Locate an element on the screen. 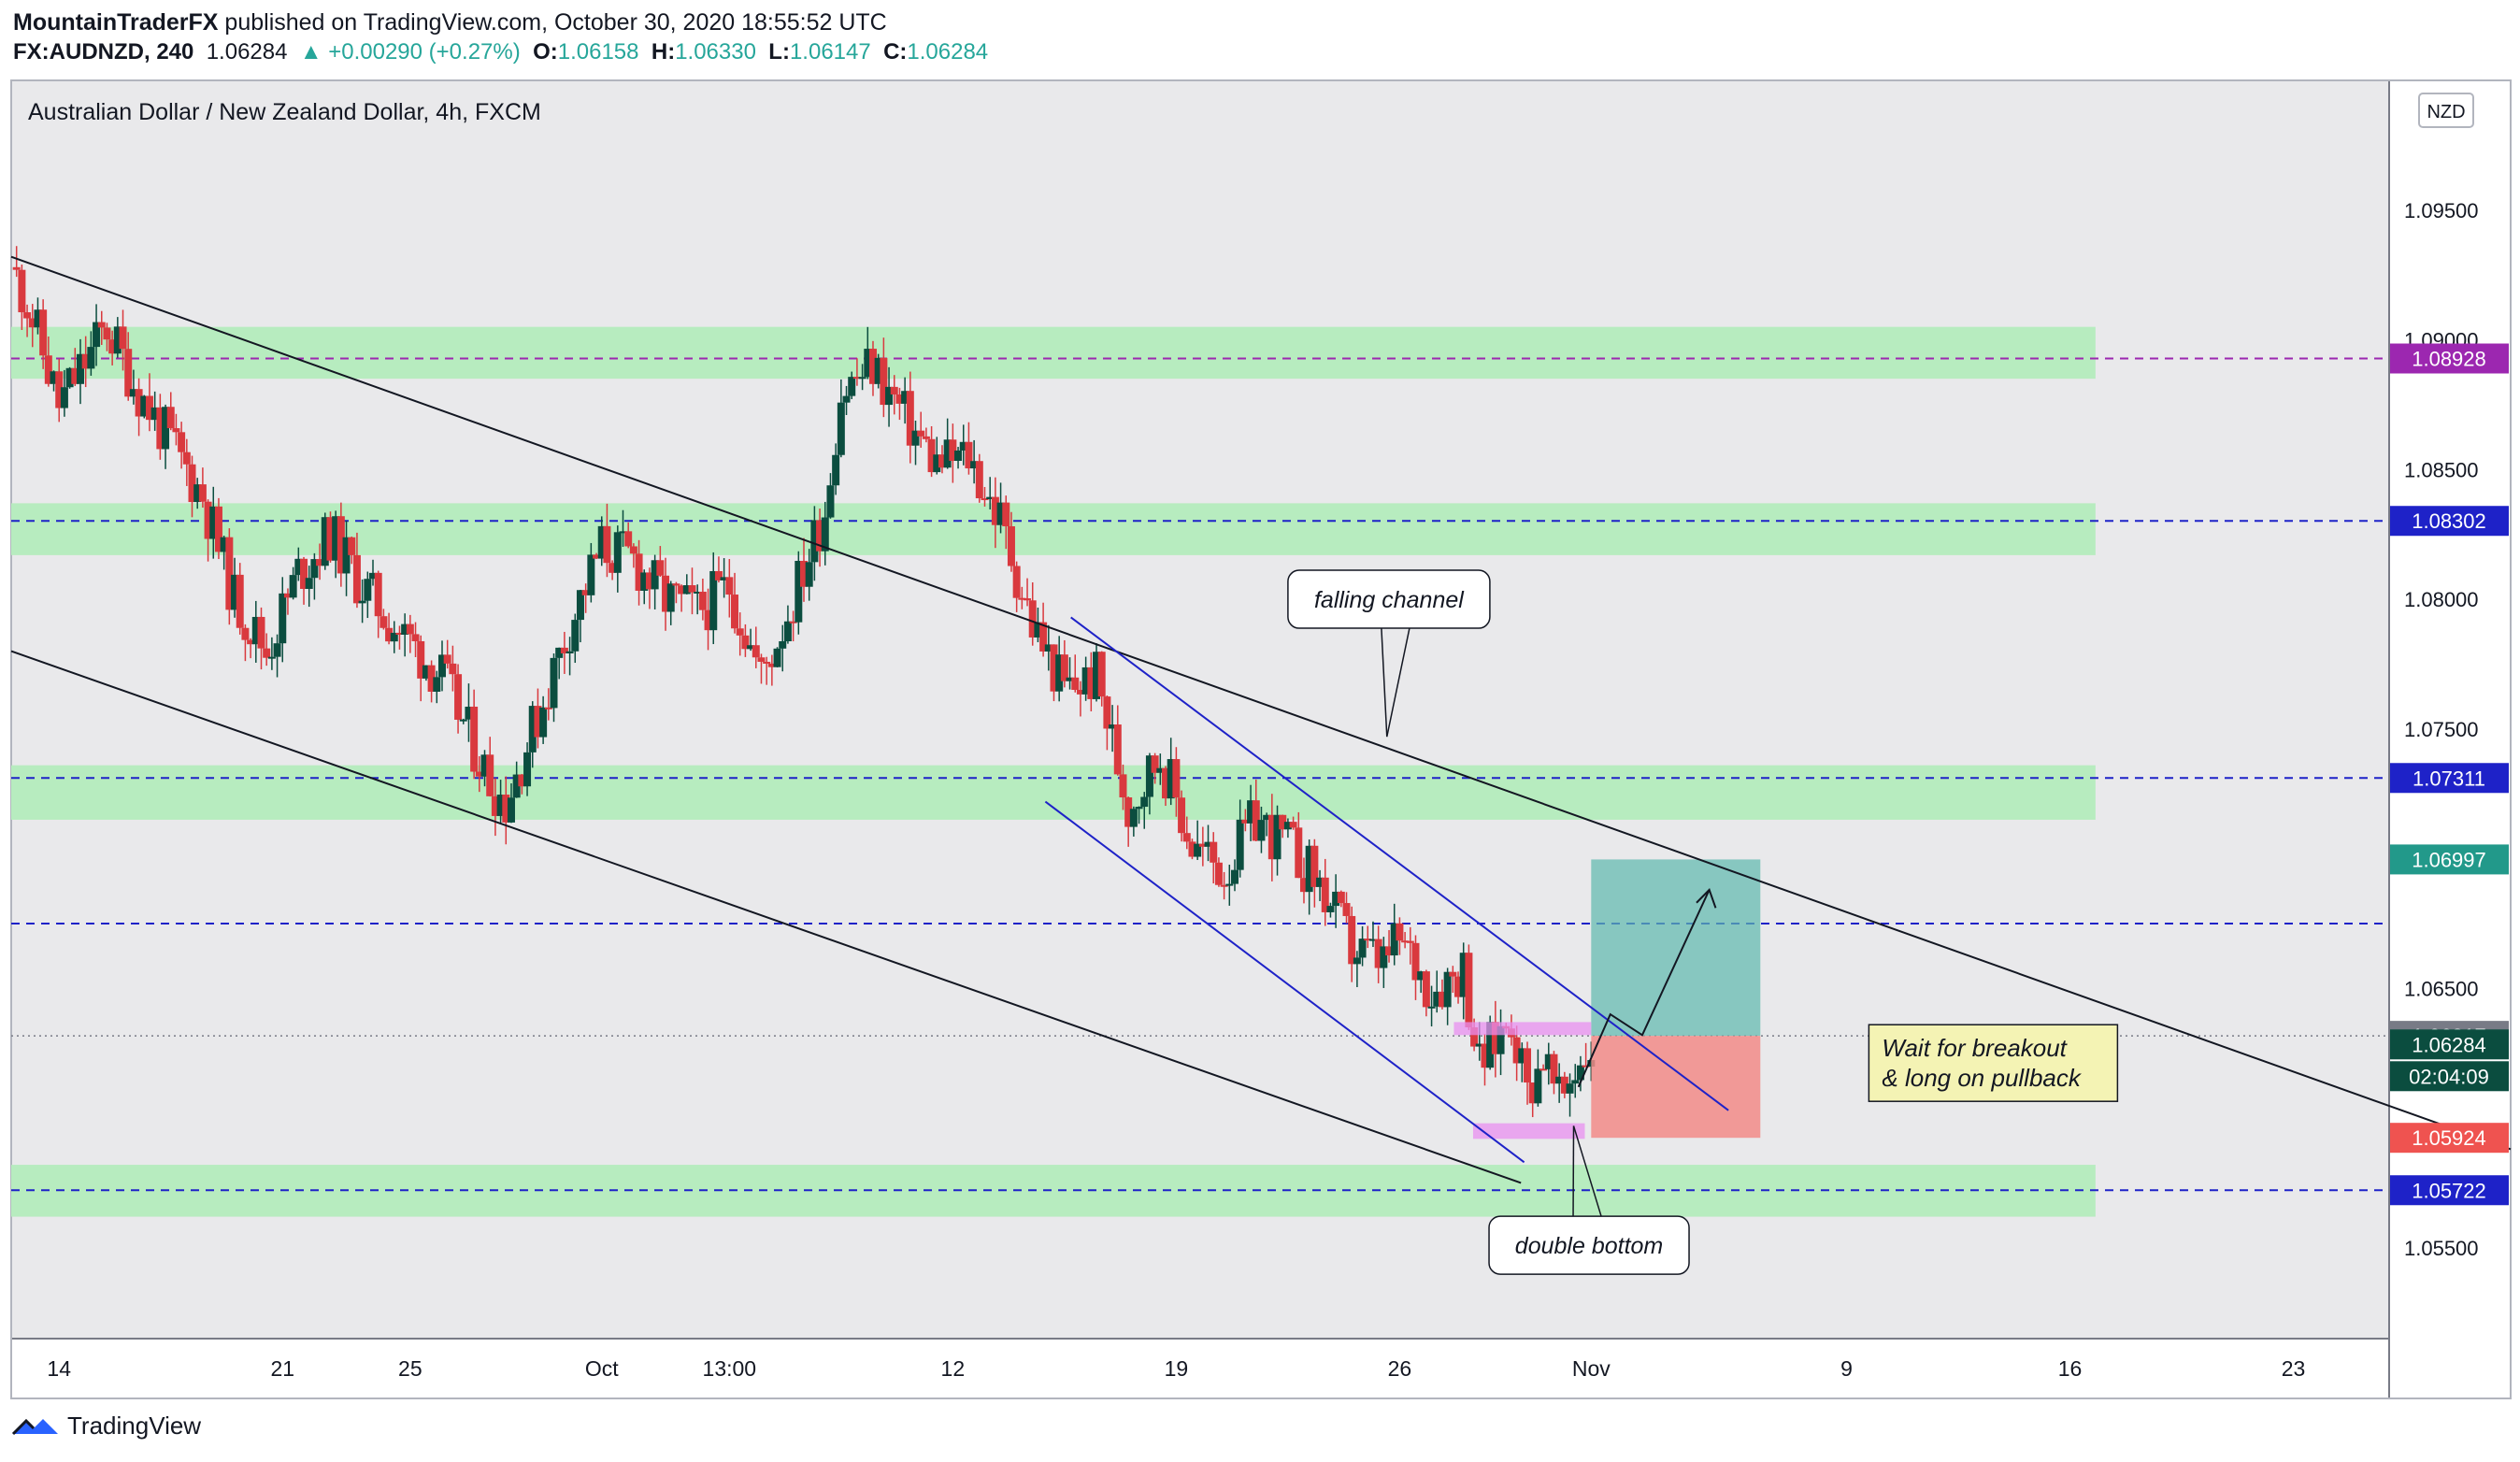  trade-note-box is located at coordinates (1993, 1063).